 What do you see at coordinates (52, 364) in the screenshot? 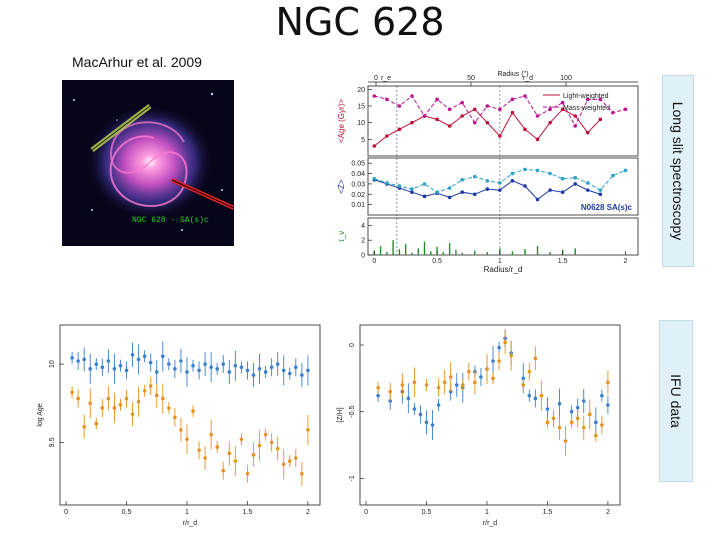
I see `y-tick-label: 10` at bounding box center [52, 364].